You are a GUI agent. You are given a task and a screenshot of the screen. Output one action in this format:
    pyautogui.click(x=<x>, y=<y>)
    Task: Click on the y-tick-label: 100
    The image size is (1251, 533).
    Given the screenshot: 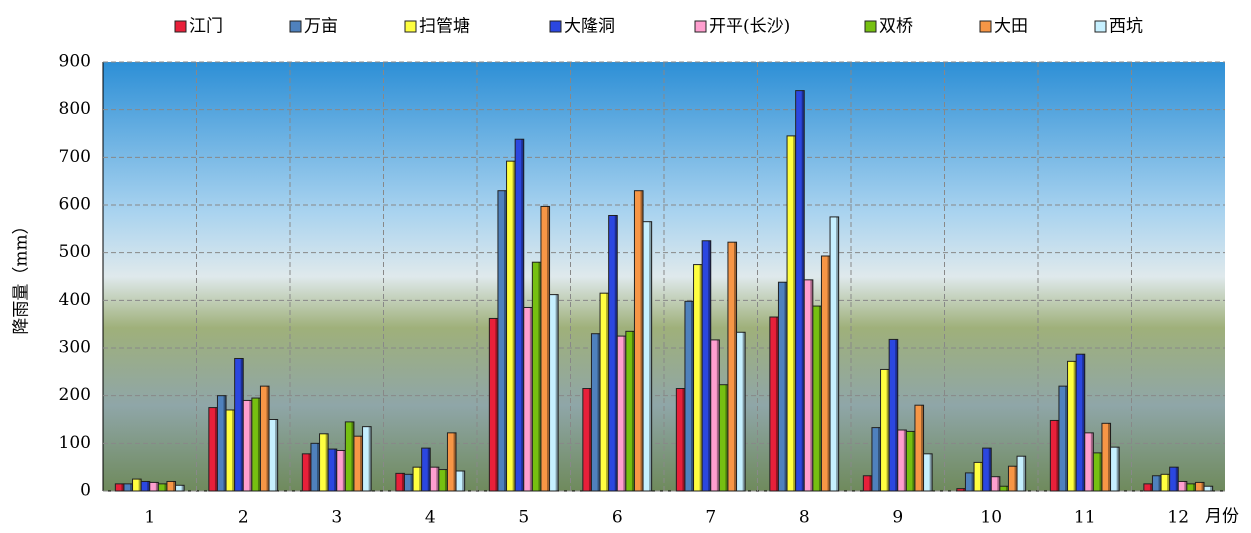 What is the action you would take?
    pyautogui.click(x=75, y=443)
    